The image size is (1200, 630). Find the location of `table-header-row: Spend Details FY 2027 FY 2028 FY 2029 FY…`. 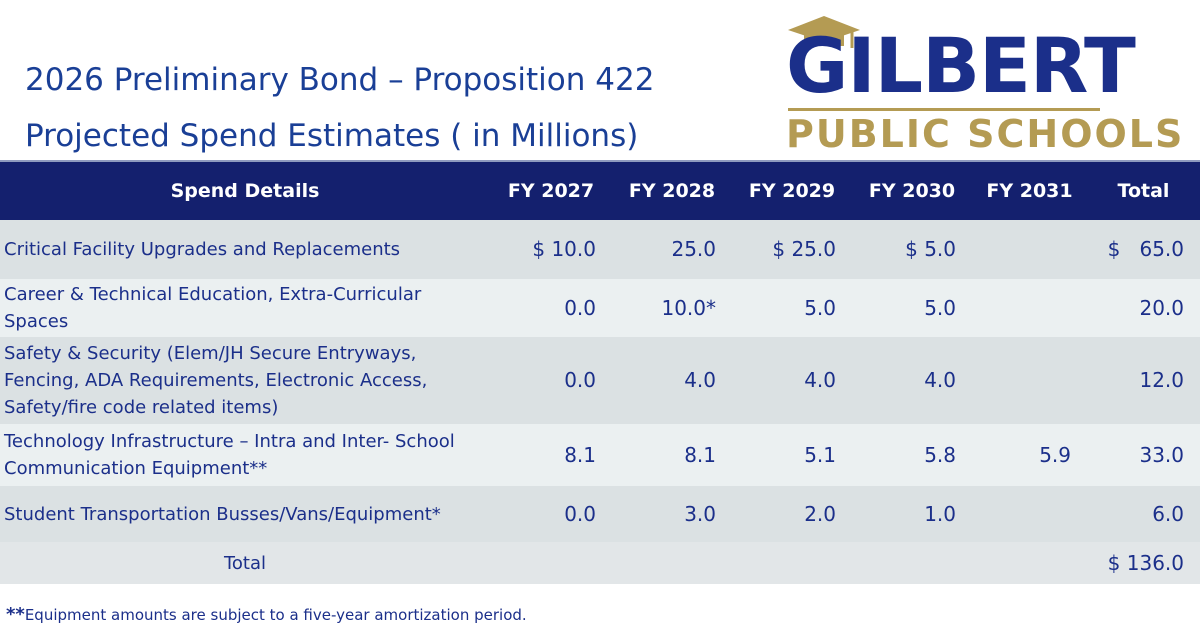

table-header-row: Spend Details FY 2027 FY 2028 FY 2029 FY… is located at coordinates (600, 191).